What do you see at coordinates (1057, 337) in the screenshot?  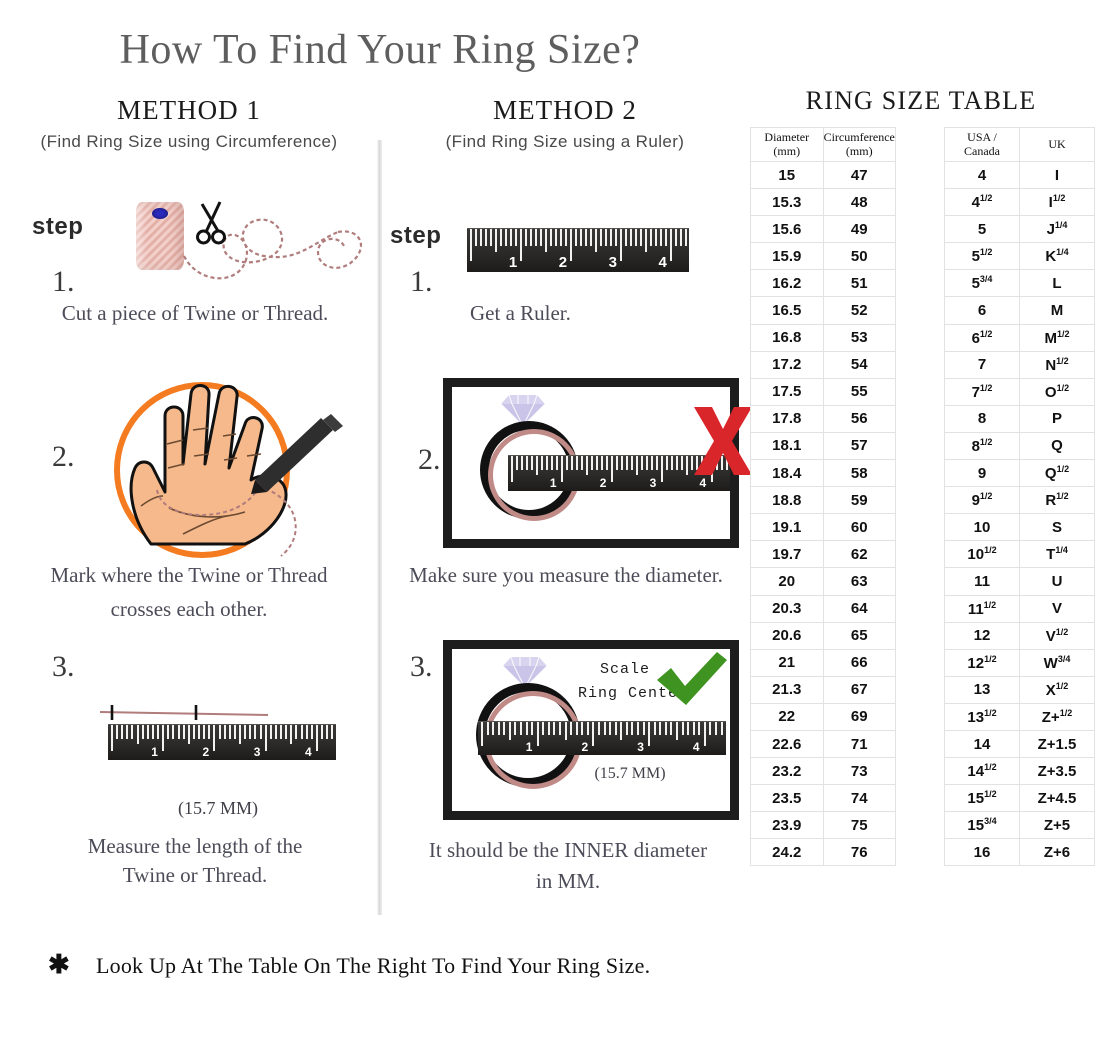 I see `cell-uk: M1/2` at bounding box center [1057, 337].